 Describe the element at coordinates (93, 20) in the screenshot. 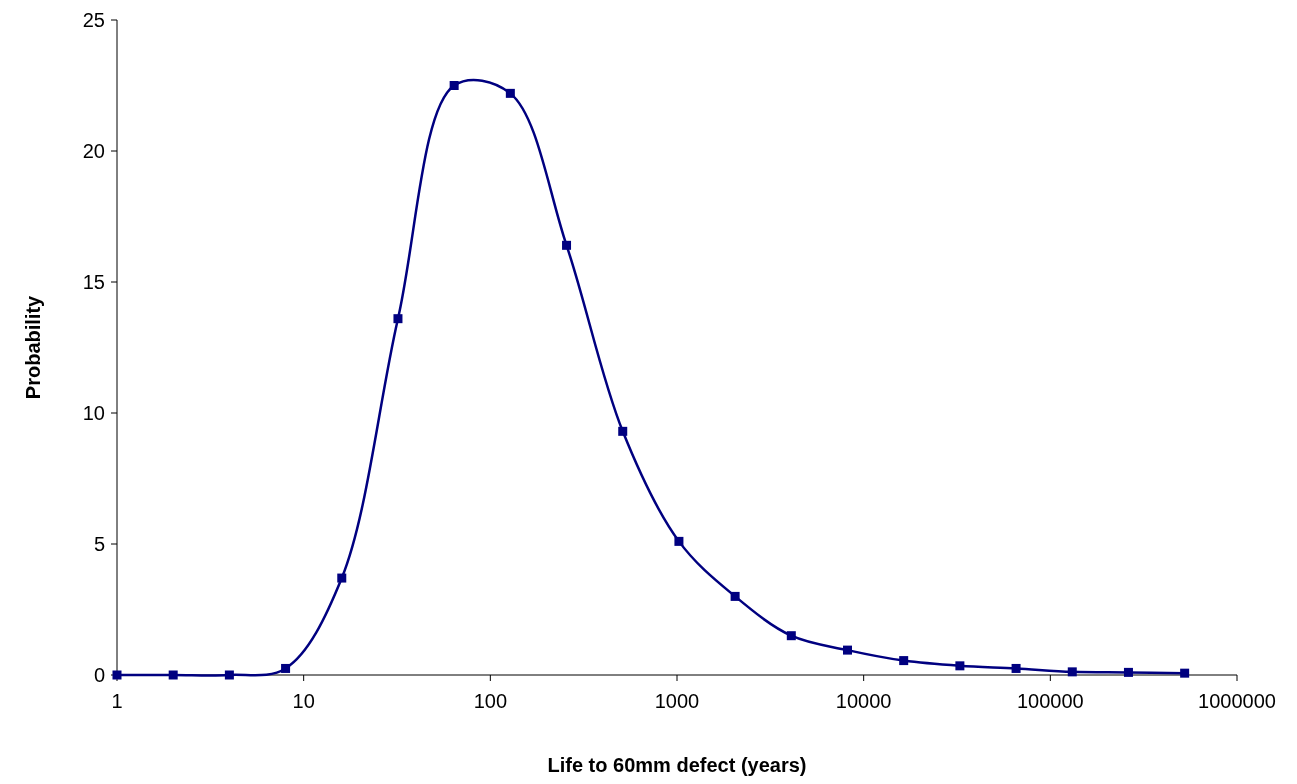

I see `y-tick-label: 25` at that location.